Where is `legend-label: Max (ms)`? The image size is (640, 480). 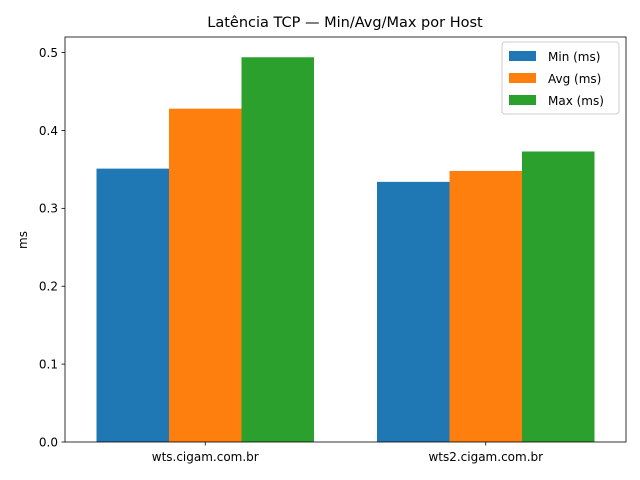
legend-label: Max (ms) is located at coordinates (576, 101).